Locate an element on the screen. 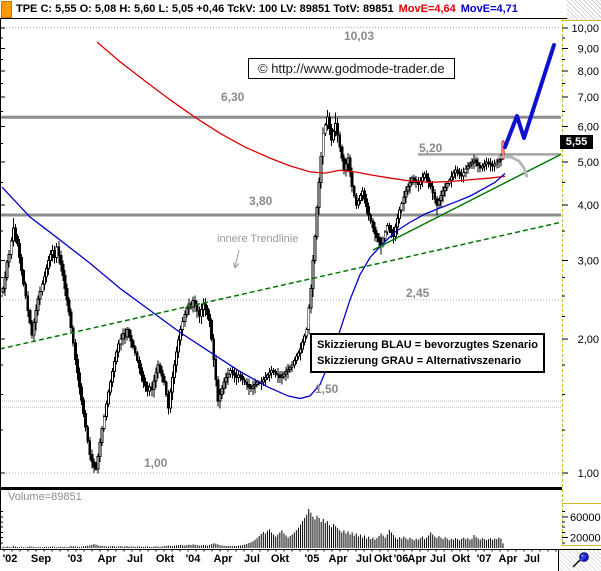 This screenshot has width=601, height=571. y-tick-label: 7,00 is located at coordinates (588, 98).